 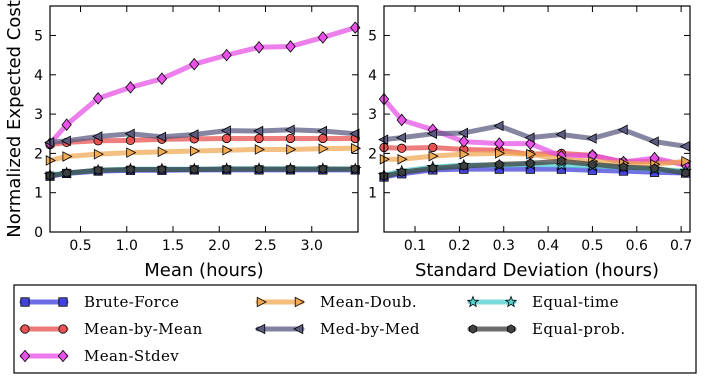 What do you see at coordinates (368, 302) in the screenshot?
I see `legend-label: Mean-Doub.` at bounding box center [368, 302].